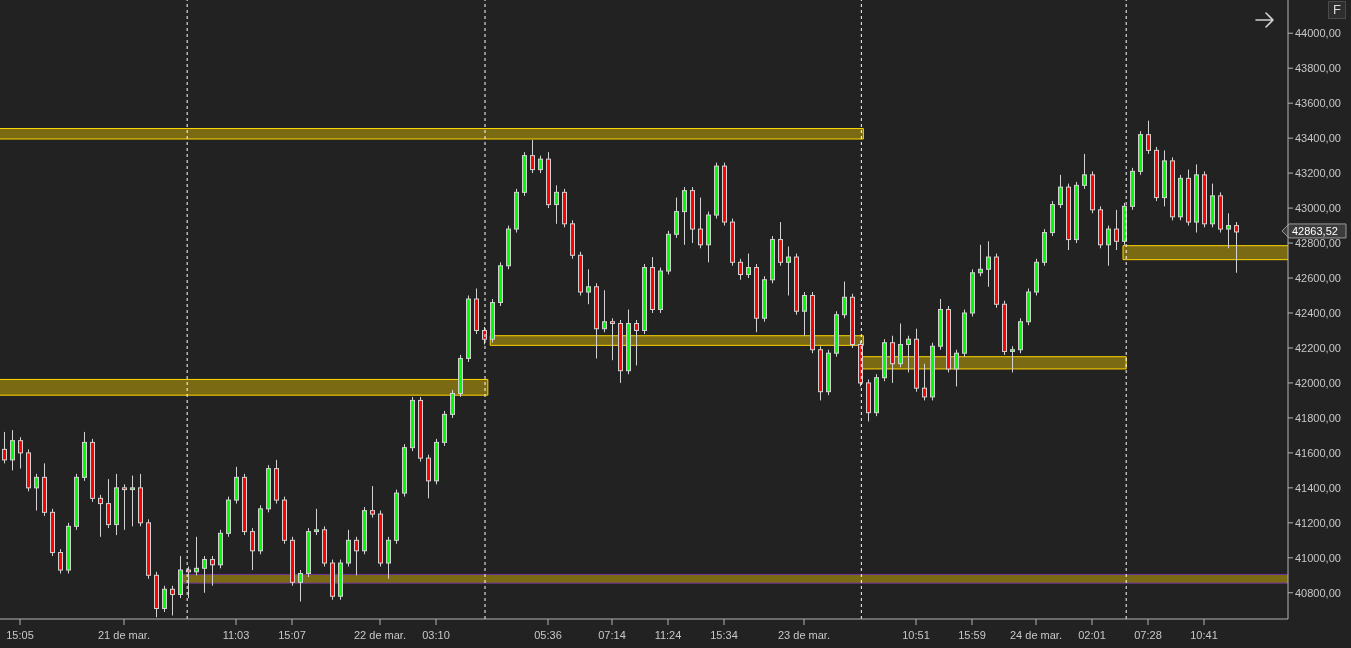 The height and width of the screenshot is (648, 1351). What do you see at coordinates (1318, 68) in the screenshot?
I see `y-tick-label: 43800,00` at bounding box center [1318, 68].